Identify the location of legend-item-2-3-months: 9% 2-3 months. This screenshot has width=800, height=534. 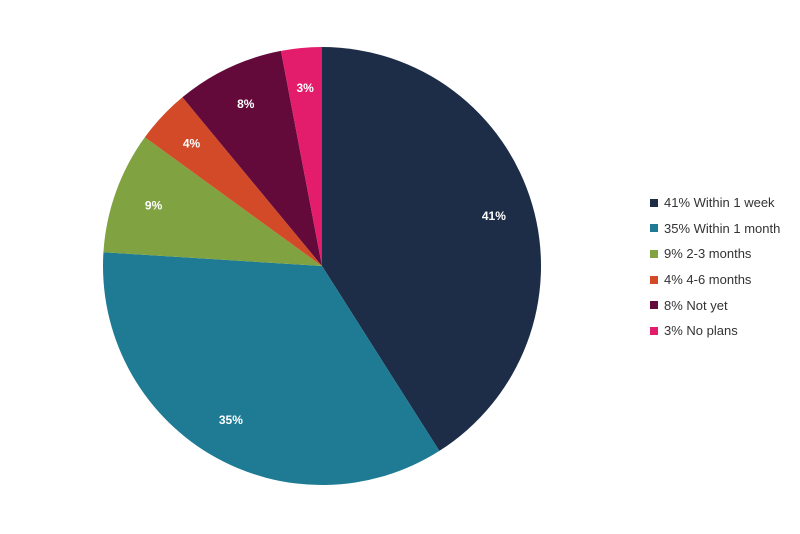
(715, 254).